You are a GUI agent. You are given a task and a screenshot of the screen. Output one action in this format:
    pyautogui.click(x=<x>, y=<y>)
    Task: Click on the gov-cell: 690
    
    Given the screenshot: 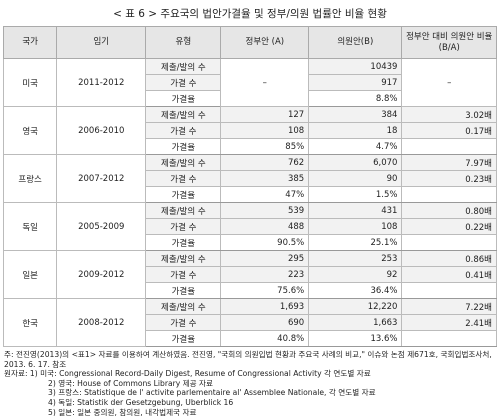 What is the action you would take?
    pyautogui.click(x=265, y=322)
    